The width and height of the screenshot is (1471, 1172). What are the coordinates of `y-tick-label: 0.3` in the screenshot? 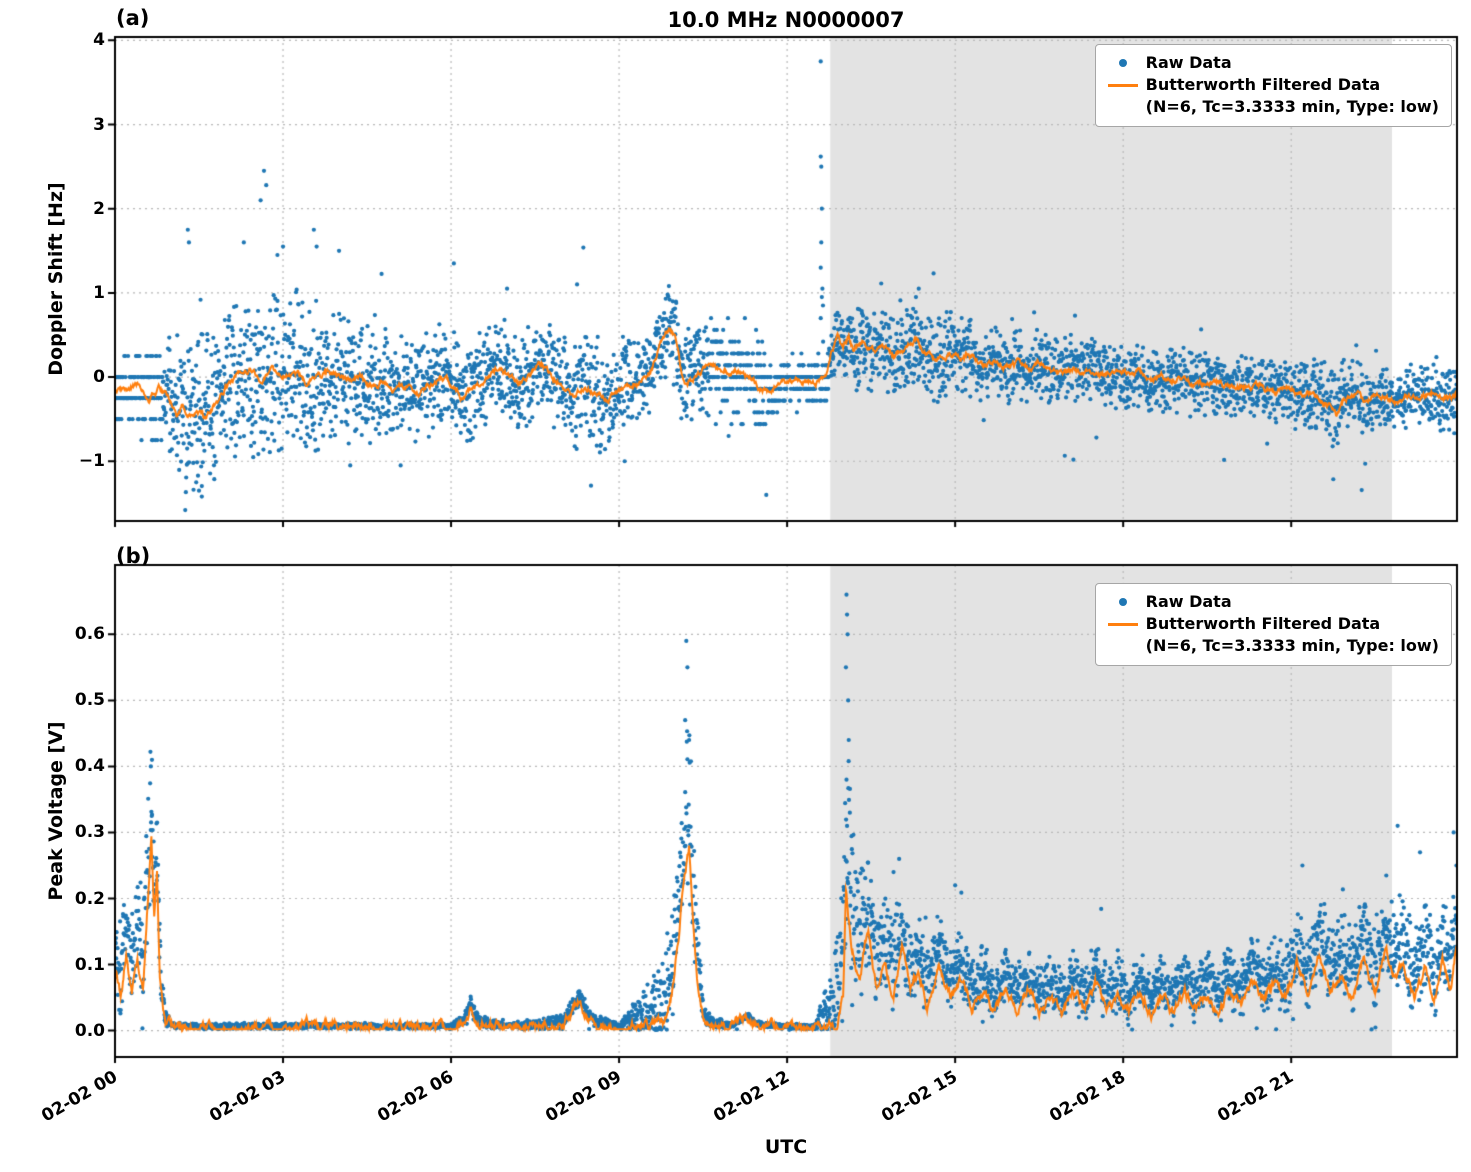 It's located at (89, 832).